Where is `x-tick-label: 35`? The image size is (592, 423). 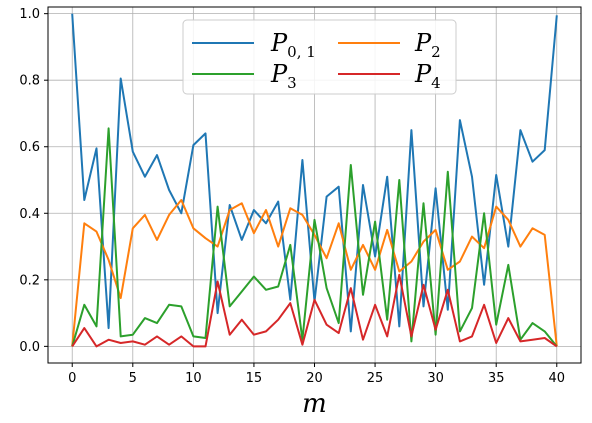 x-tick-label: 35 is located at coordinates (496, 378).